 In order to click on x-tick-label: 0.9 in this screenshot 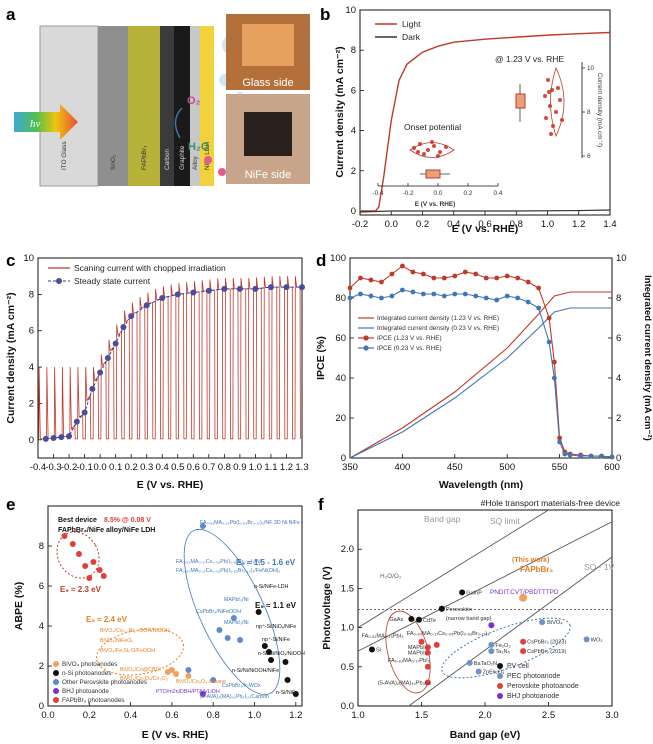, I will do `click(239, 467)`.